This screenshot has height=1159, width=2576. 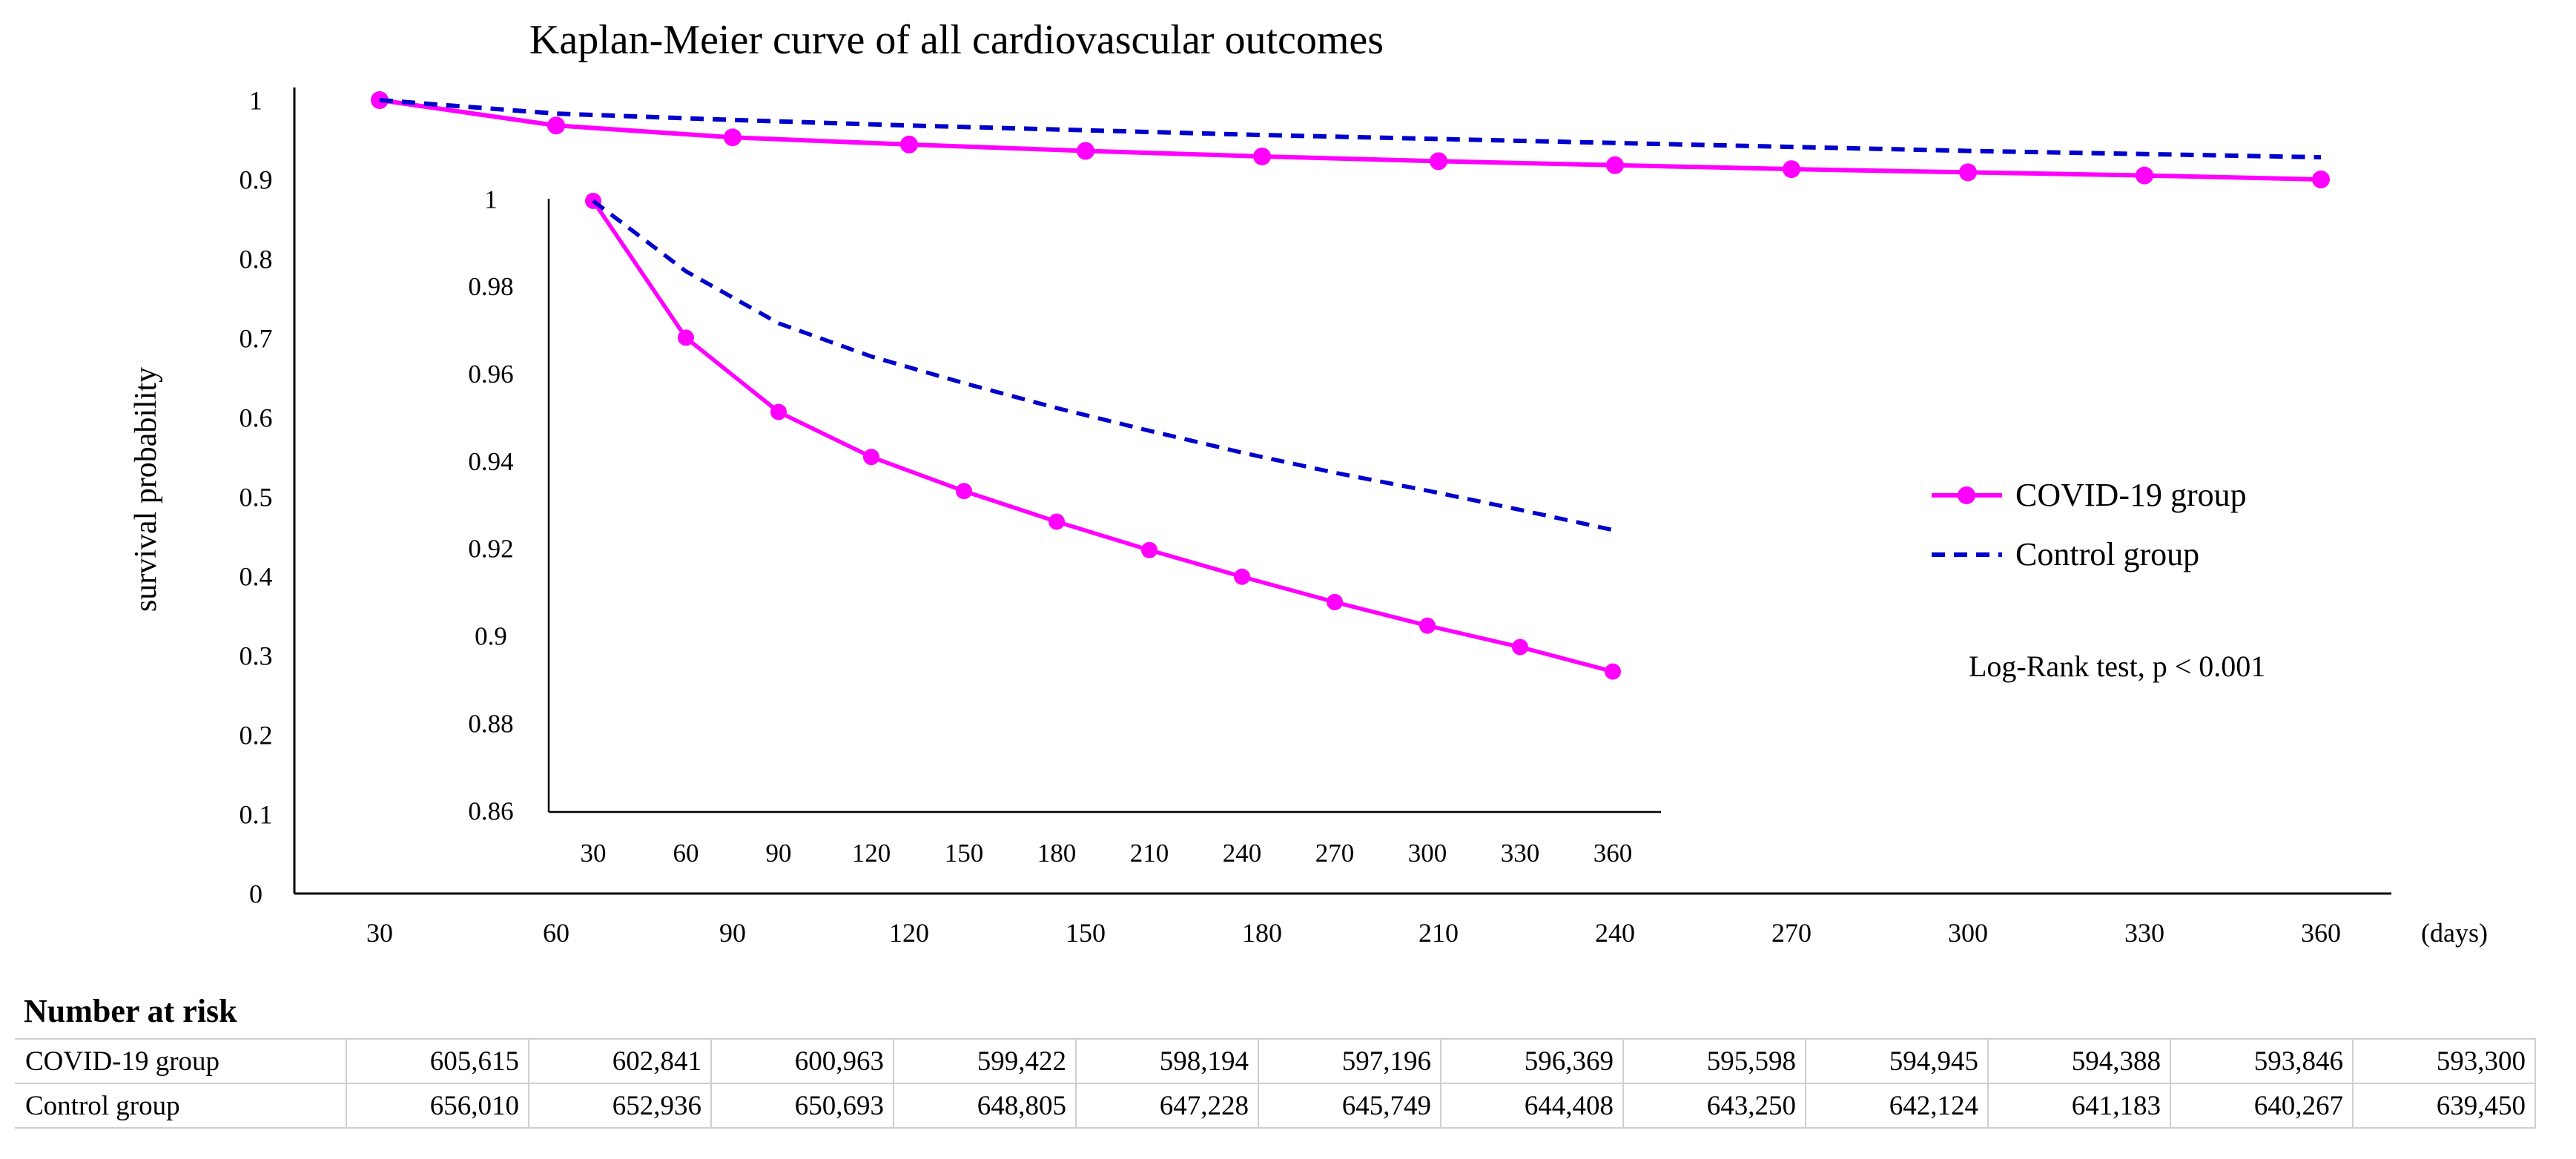 I want to click on main-y-tick-label: 0, so click(x=255, y=894).